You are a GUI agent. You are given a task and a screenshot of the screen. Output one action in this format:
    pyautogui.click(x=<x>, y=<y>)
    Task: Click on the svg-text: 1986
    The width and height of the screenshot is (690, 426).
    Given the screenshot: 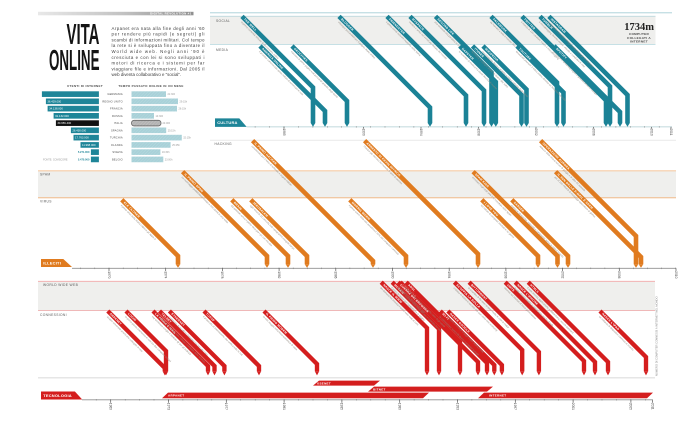 What is the action you would take?
    pyautogui.click(x=336, y=274)
    